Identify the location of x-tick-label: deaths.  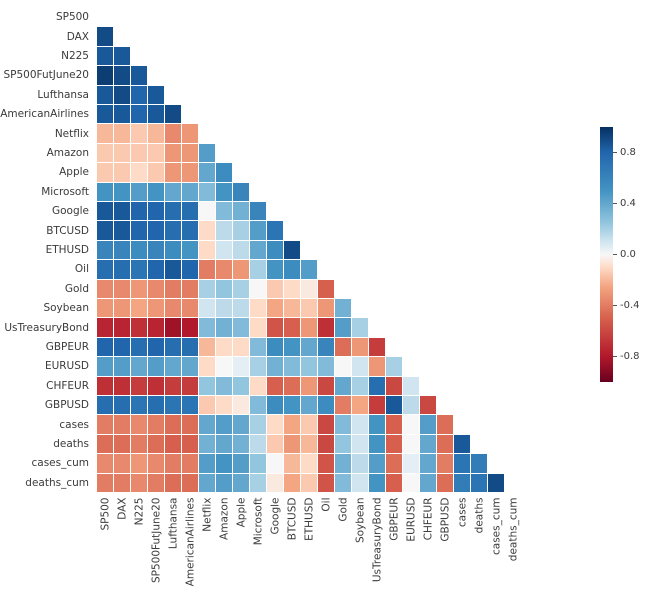
(479, 515).